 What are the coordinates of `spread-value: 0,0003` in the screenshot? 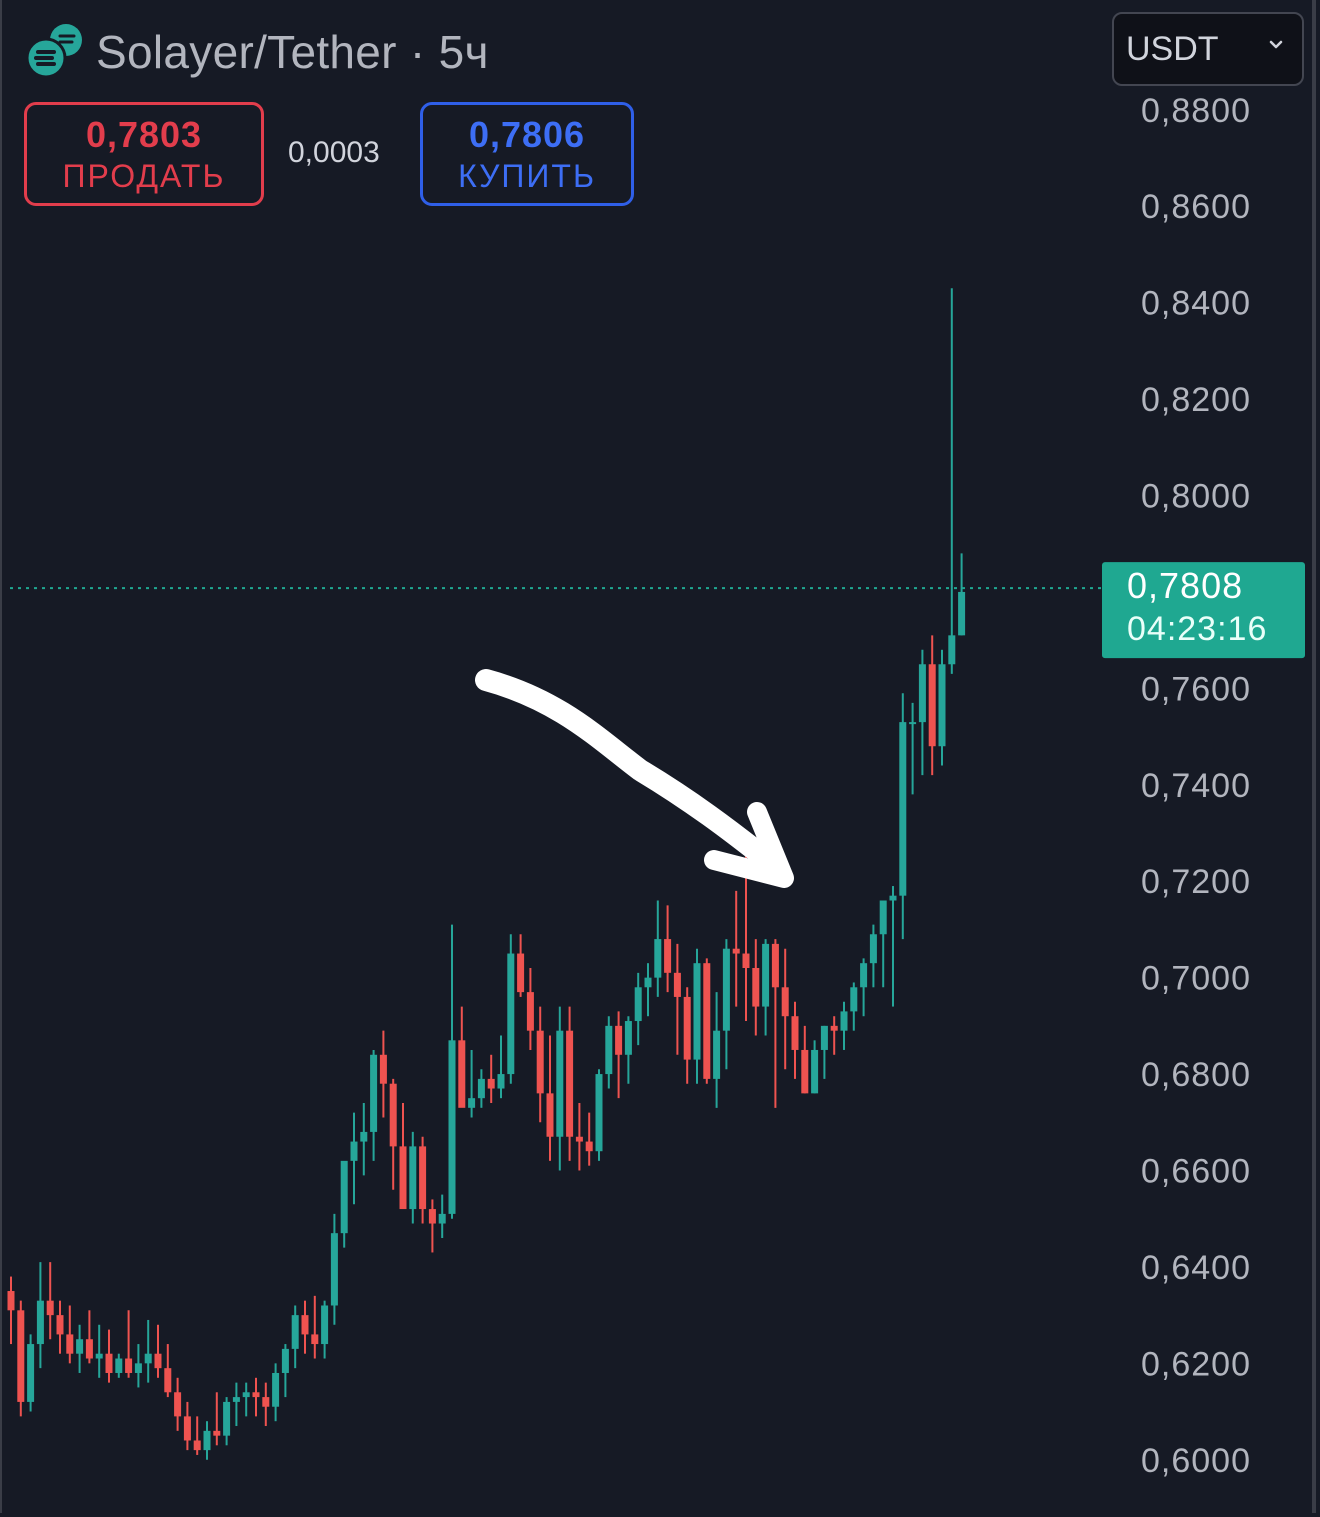 It's located at (334, 152).